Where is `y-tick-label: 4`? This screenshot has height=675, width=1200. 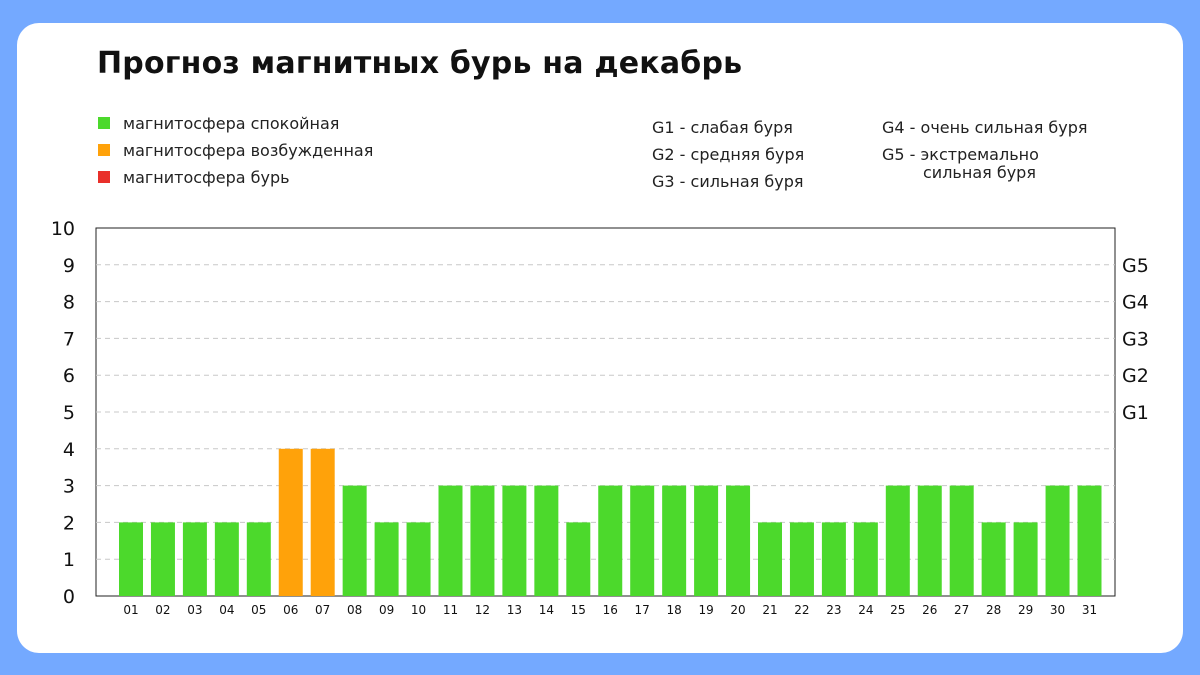 y-tick-label: 4 is located at coordinates (69, 450).